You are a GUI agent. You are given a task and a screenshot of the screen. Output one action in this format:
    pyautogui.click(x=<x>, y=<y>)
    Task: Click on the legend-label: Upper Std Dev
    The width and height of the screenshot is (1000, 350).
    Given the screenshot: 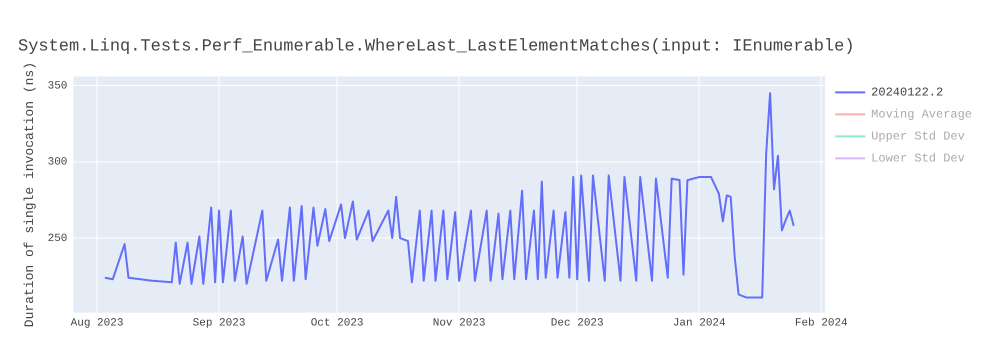 What is the action you would take?
    pyautogui.click(x=918, y=137)
    